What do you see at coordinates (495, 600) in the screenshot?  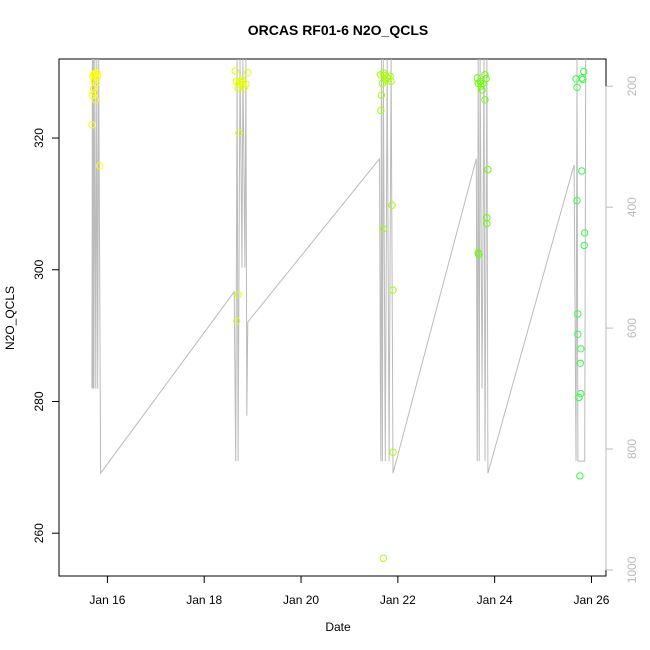 I see `x-tick-label: Jan 24` at bounding box center [495, 600].